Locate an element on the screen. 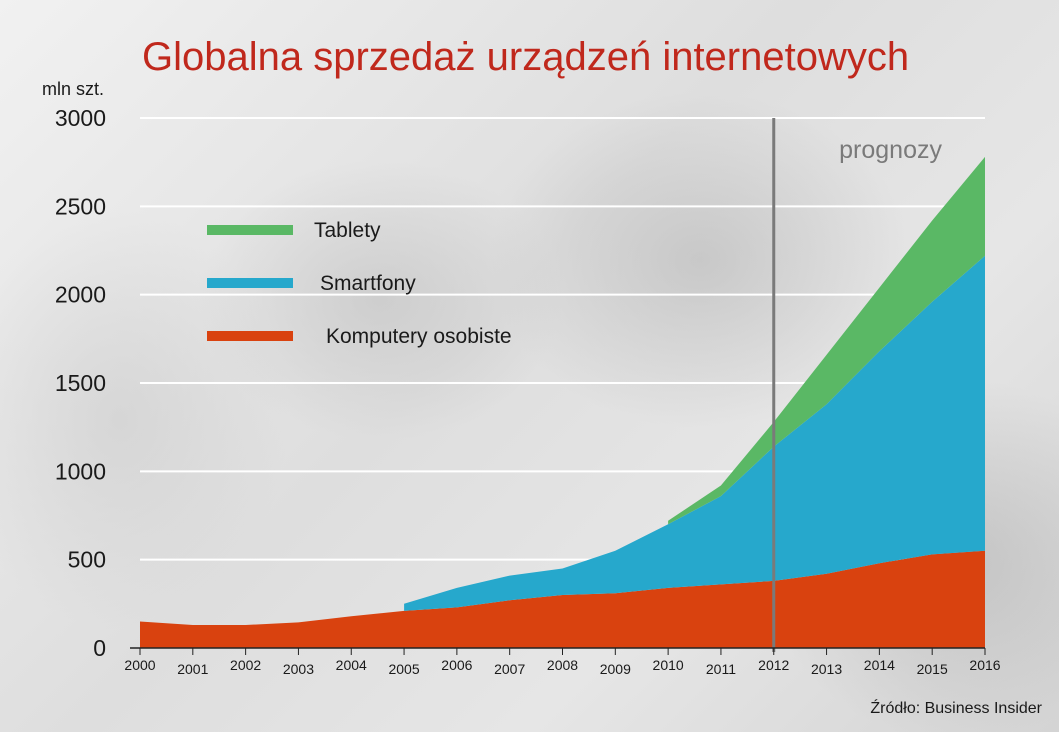  x-tick-label: 2001 is located at coordinates (192, 669).